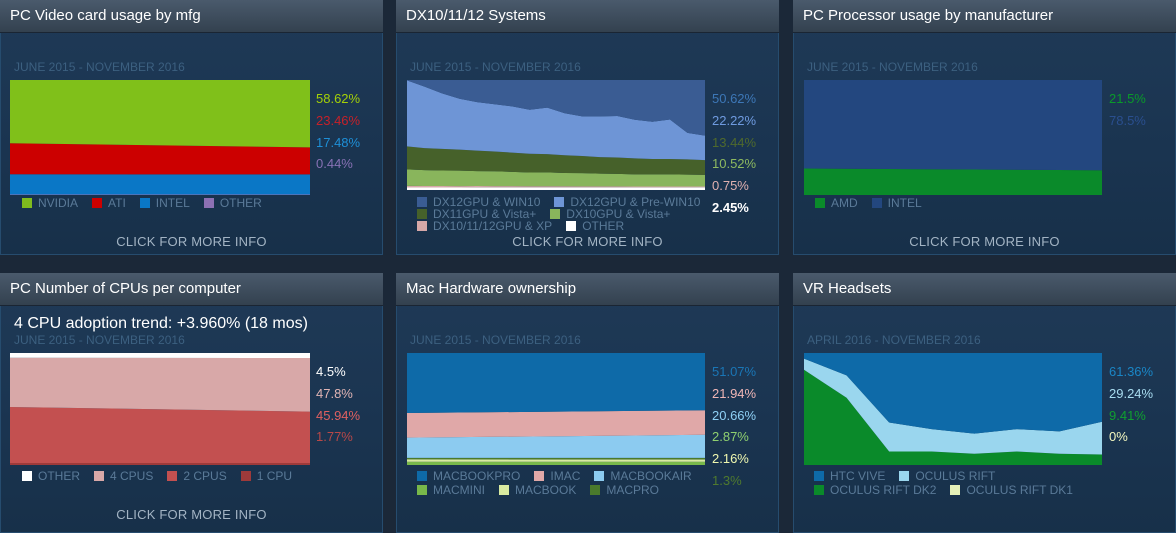  Describe the element at coordinates (459, 490) in the screenshot. I see `legend-label: MACMINI` at that location.